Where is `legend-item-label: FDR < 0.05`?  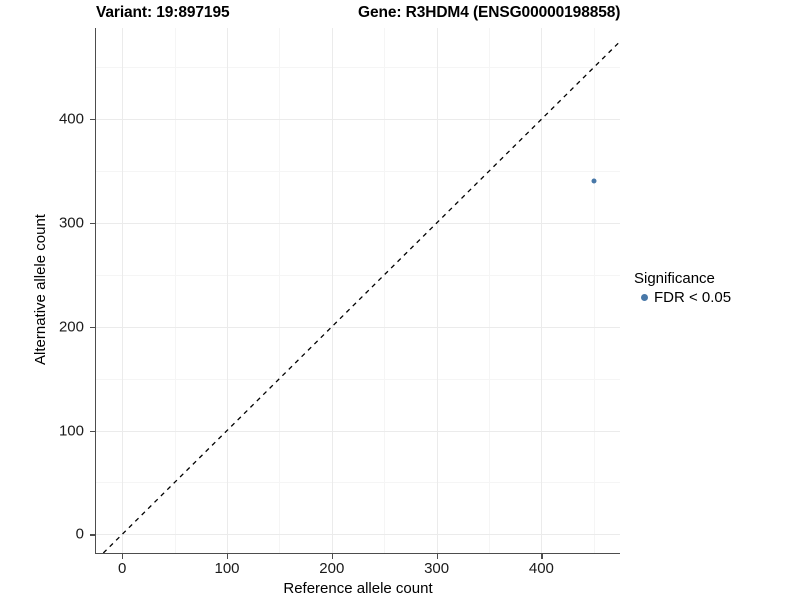
legend-item-label: FDR < 0.05 is located at coordinates (693, 297).